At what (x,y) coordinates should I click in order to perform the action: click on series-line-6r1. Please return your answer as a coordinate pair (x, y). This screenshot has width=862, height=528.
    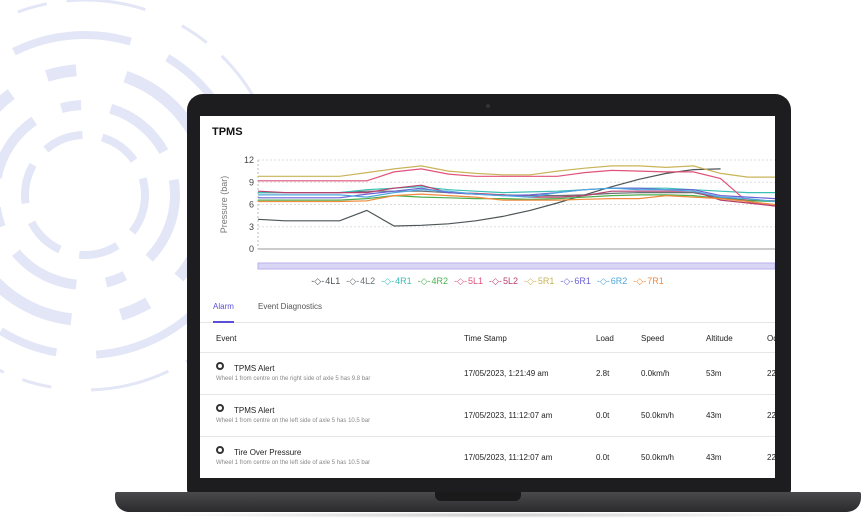
    Looking at the image, I should click on (516, 193).